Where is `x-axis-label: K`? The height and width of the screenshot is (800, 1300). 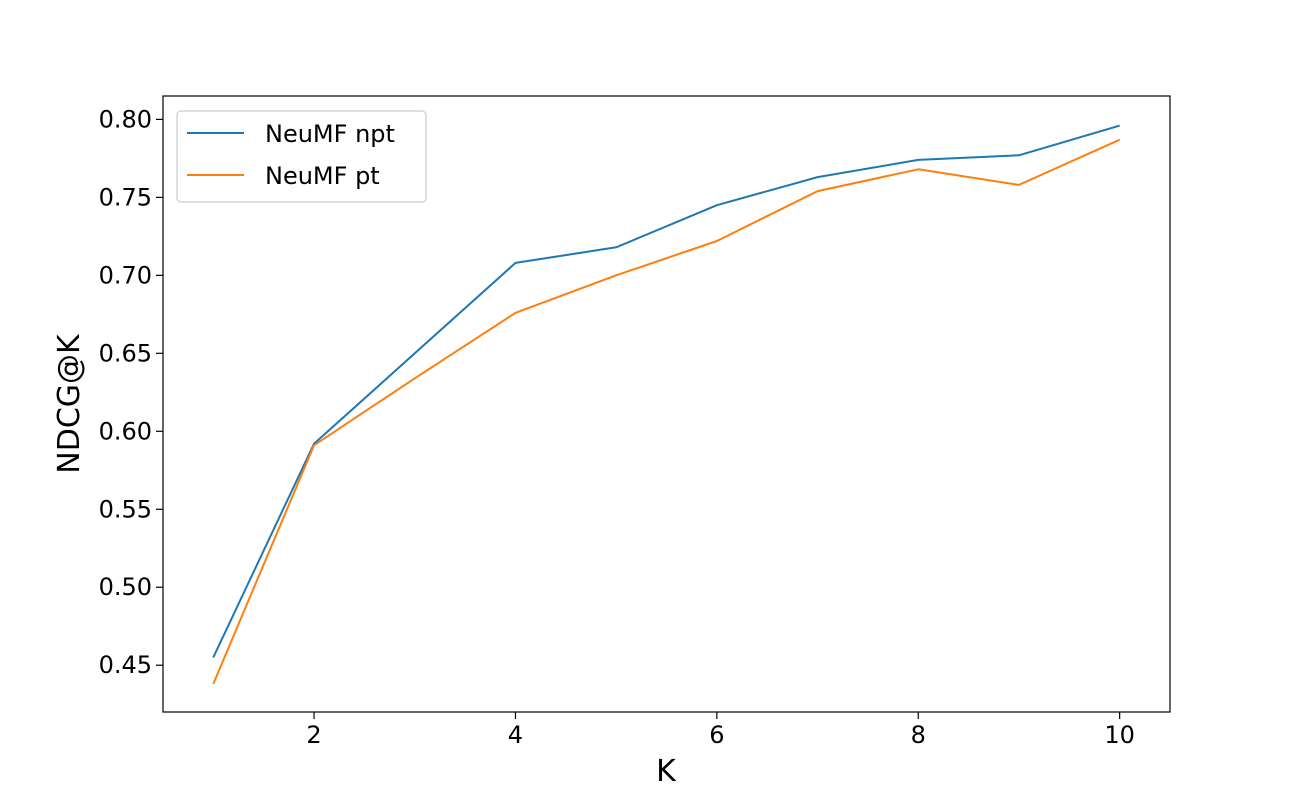 x-axis-label: K is located at coordinates (666, 771).